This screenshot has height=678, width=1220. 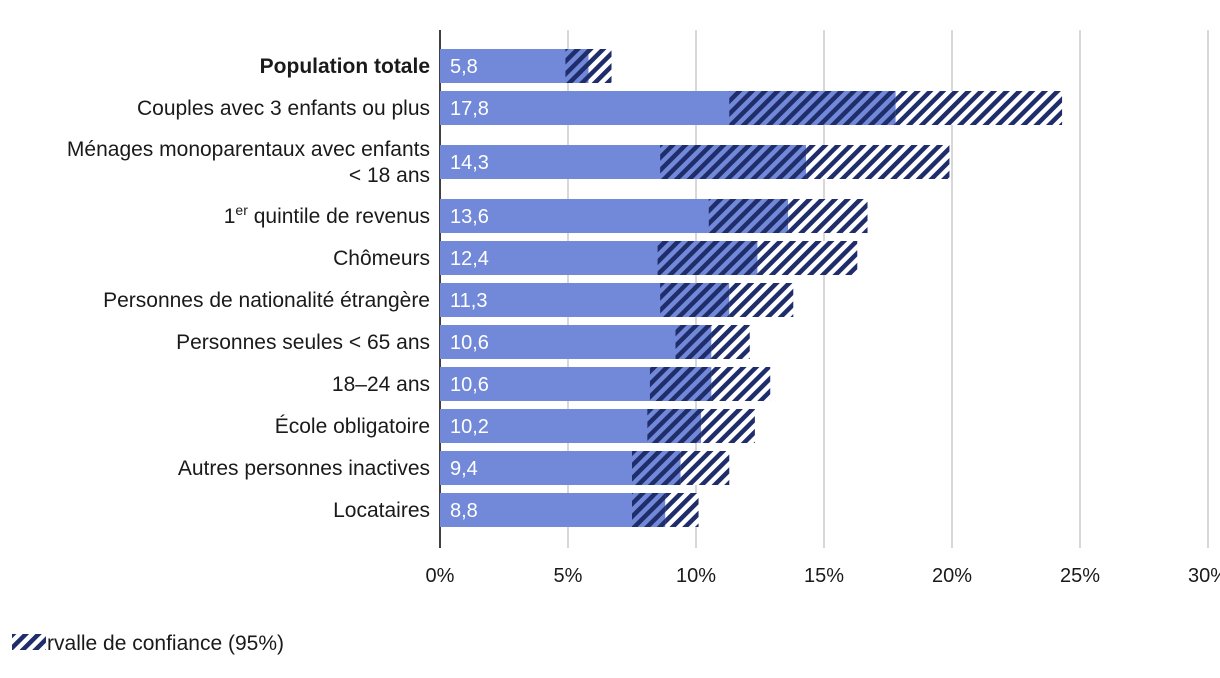 What do you see at coordinates (230, 216) in the screenshot?
I see `category-label-3-prefix: 1` at bounding box center [230, 216].